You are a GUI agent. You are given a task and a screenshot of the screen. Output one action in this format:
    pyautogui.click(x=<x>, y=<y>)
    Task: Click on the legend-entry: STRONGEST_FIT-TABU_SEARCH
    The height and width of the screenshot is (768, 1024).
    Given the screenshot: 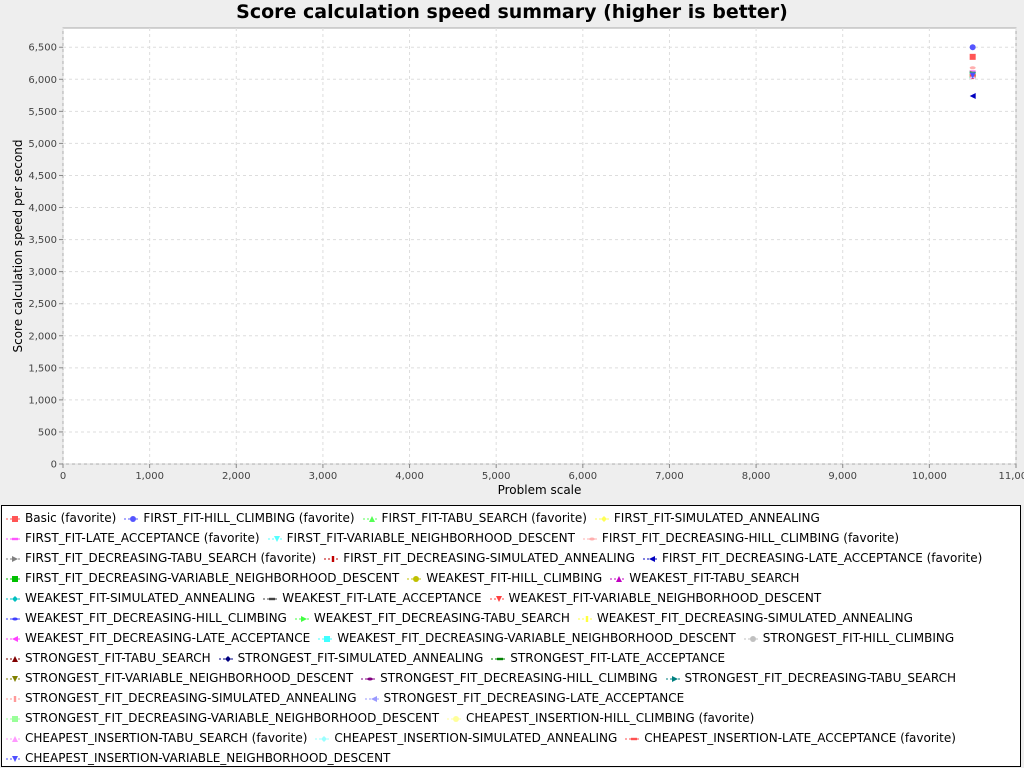 What is the action you would take?
    pyautogui.click(x=108, y=658)
    